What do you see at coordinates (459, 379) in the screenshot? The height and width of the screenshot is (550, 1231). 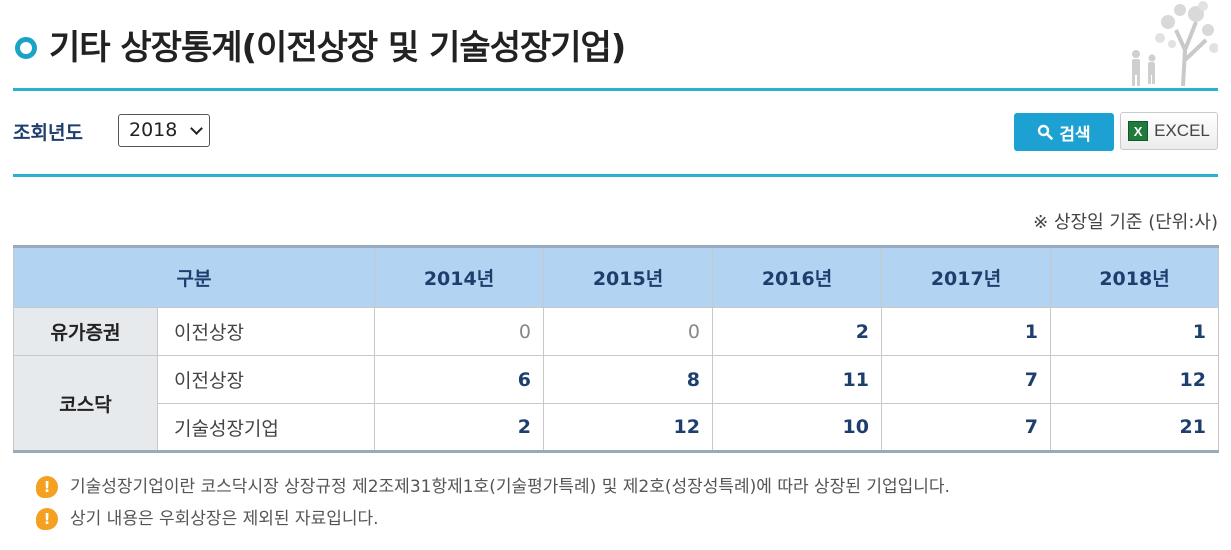 I see `table-cell: 6` at bounding box center [459, 379].